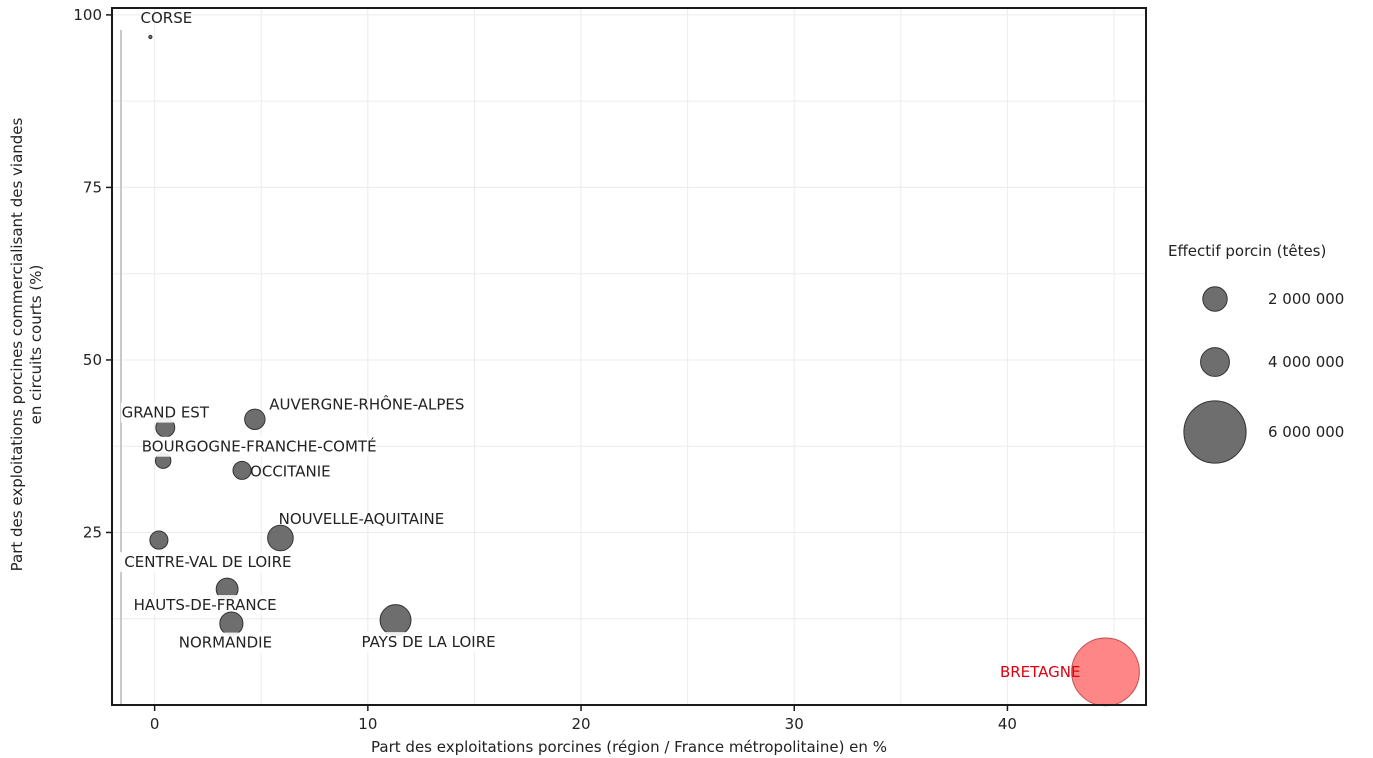  I want to click on x-tick-label: 30, so click(794, 724).